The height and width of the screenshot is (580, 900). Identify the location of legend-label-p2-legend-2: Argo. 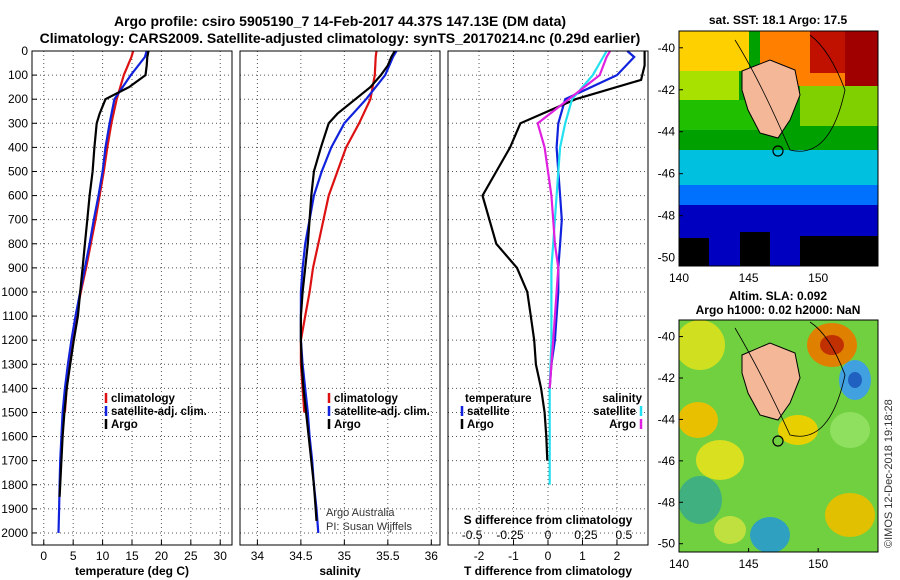
(347, 425).